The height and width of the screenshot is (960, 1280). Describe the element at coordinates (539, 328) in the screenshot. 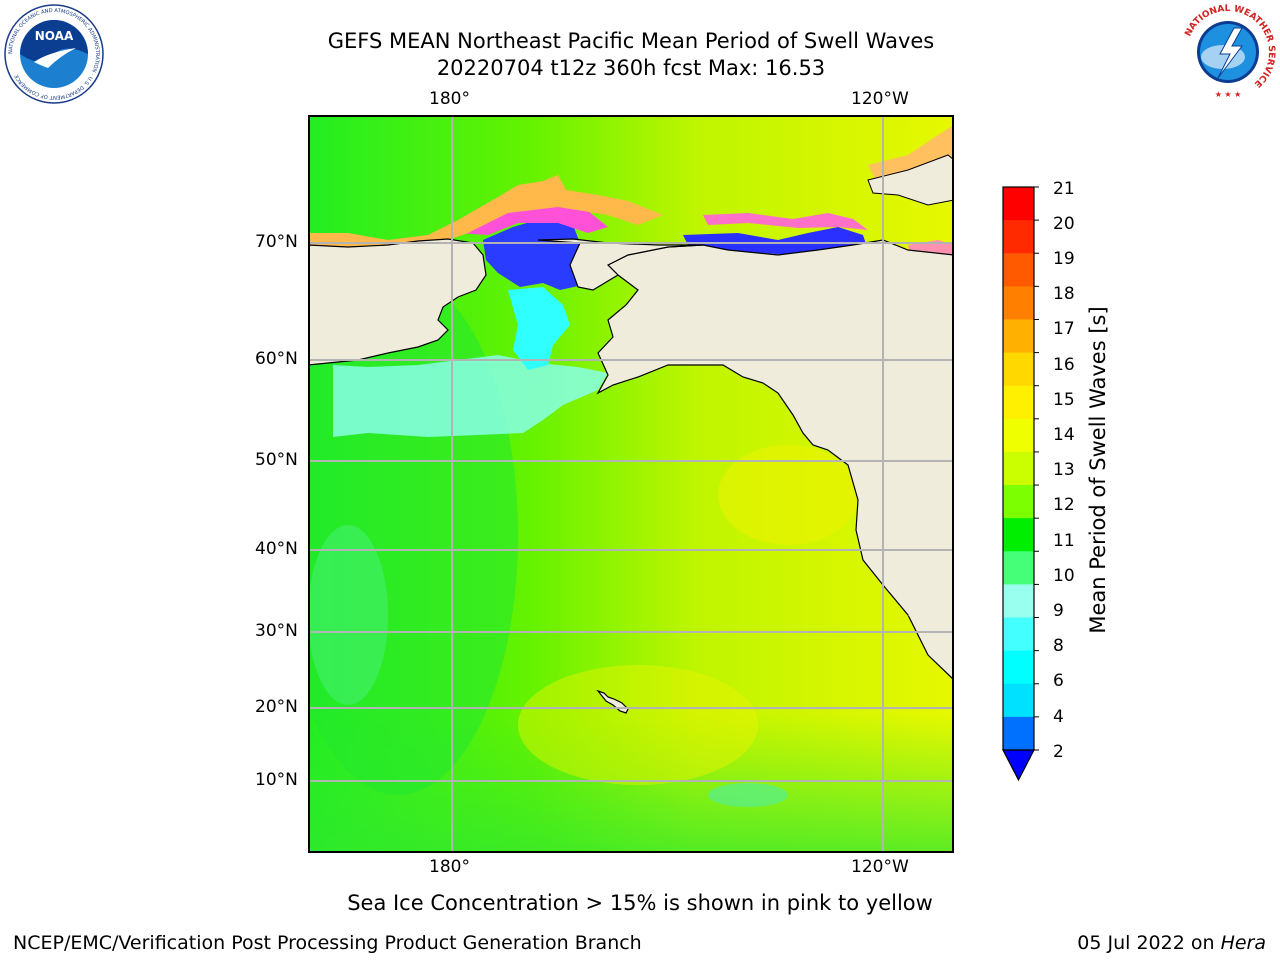

I see `chukchi-cyan-region` at that location.